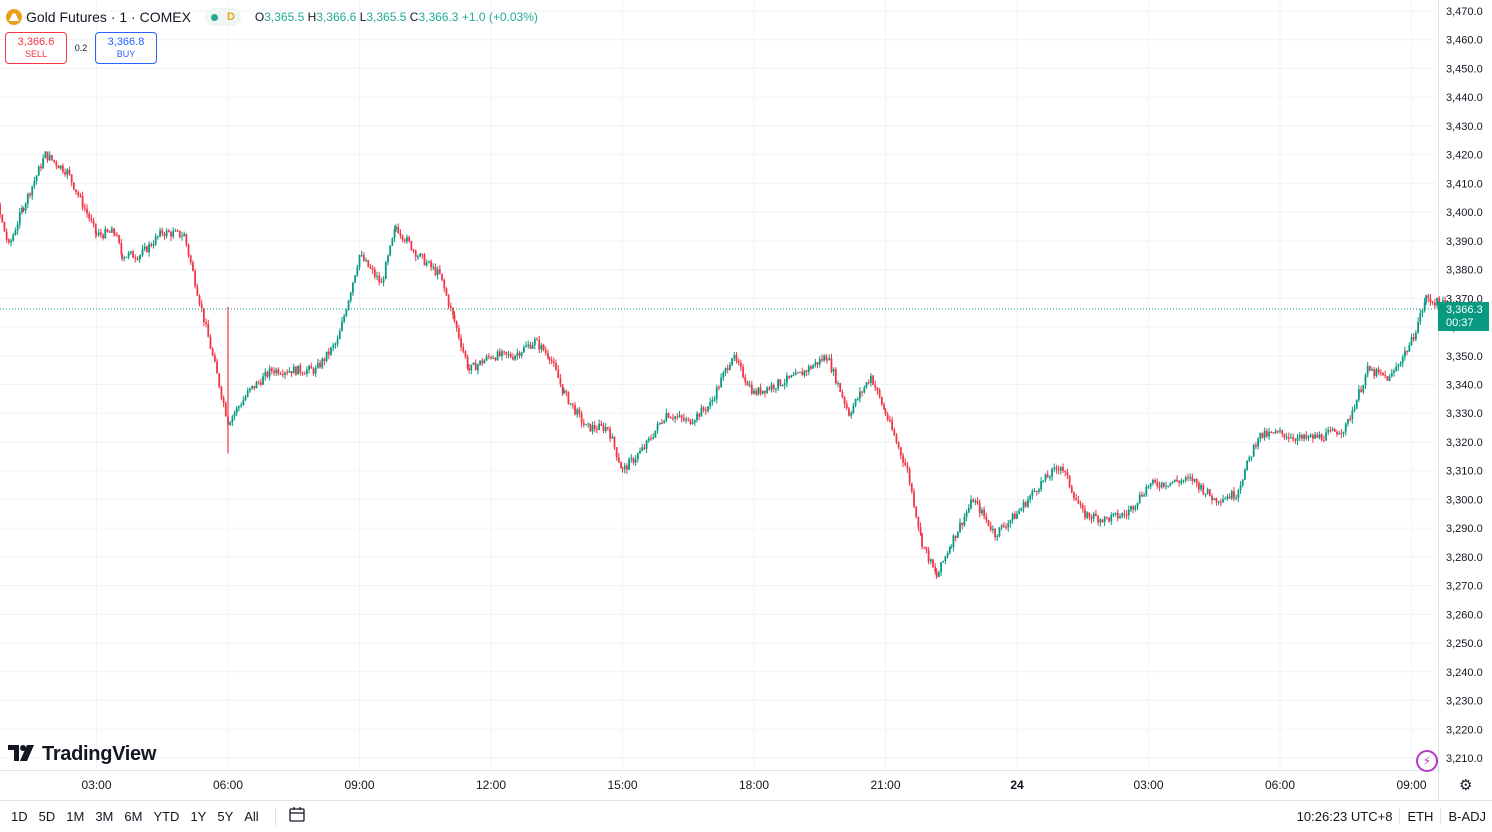  I want to click on high-label: H, so click(312, 17).